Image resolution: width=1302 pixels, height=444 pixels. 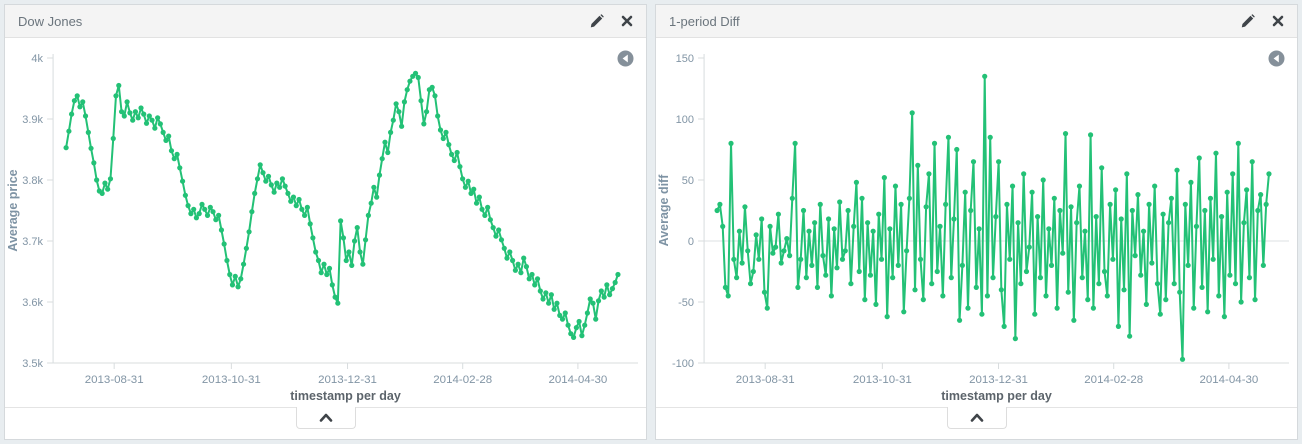 I want to click on svg-text: 3.7k, so click(x=32, y=242).